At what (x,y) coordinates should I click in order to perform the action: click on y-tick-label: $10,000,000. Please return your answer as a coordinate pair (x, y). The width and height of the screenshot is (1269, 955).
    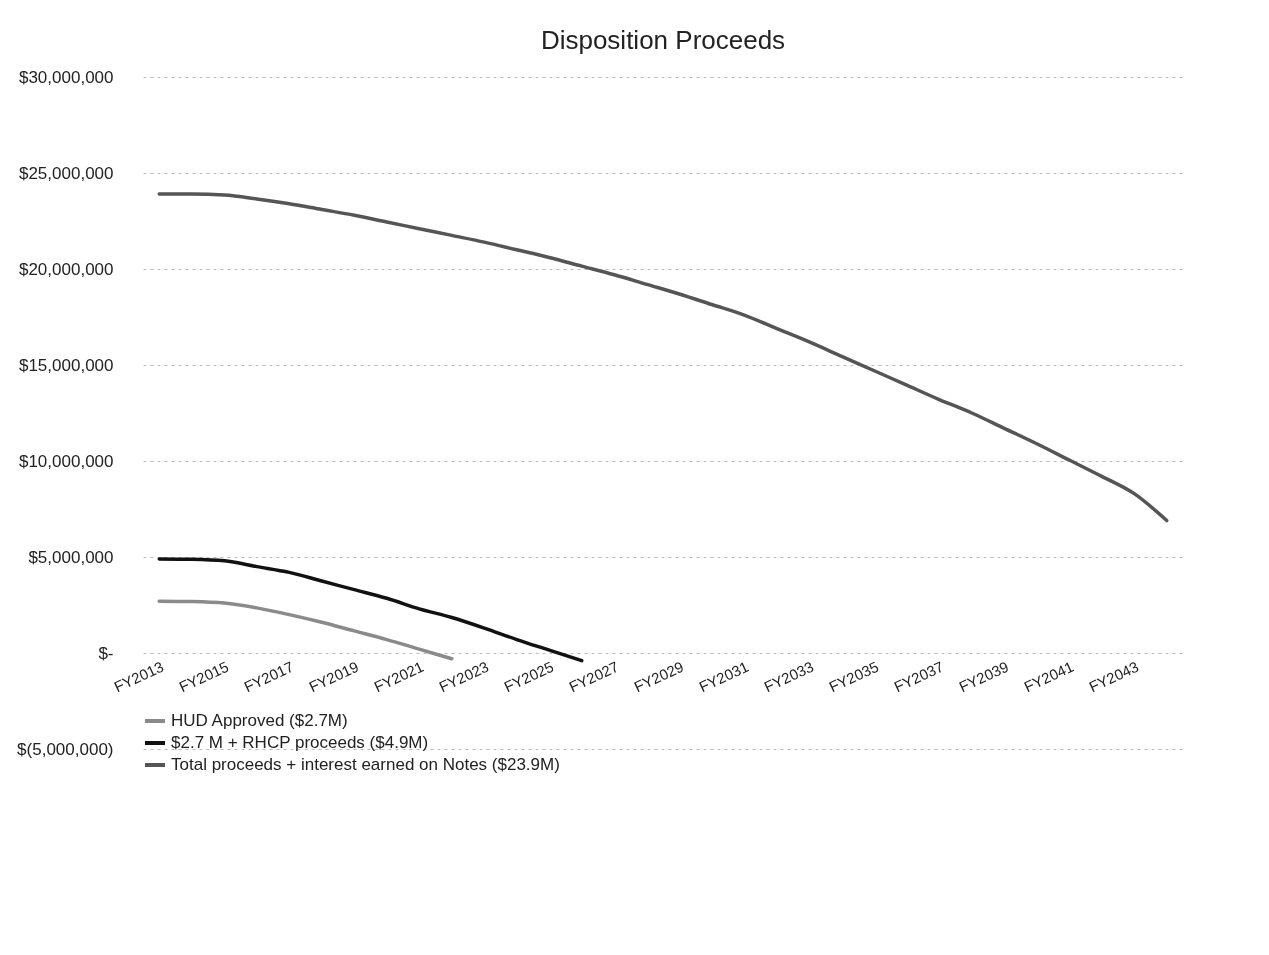
    Looking at the image, I should click on (66, 461).